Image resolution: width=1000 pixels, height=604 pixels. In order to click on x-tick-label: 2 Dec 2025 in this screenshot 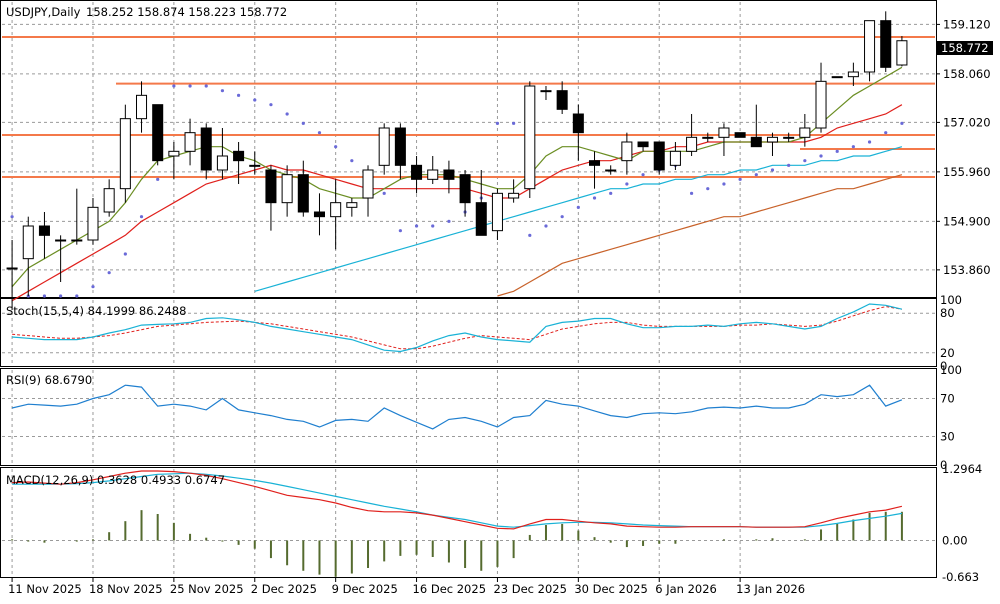, I will do `click(284, 589)`.